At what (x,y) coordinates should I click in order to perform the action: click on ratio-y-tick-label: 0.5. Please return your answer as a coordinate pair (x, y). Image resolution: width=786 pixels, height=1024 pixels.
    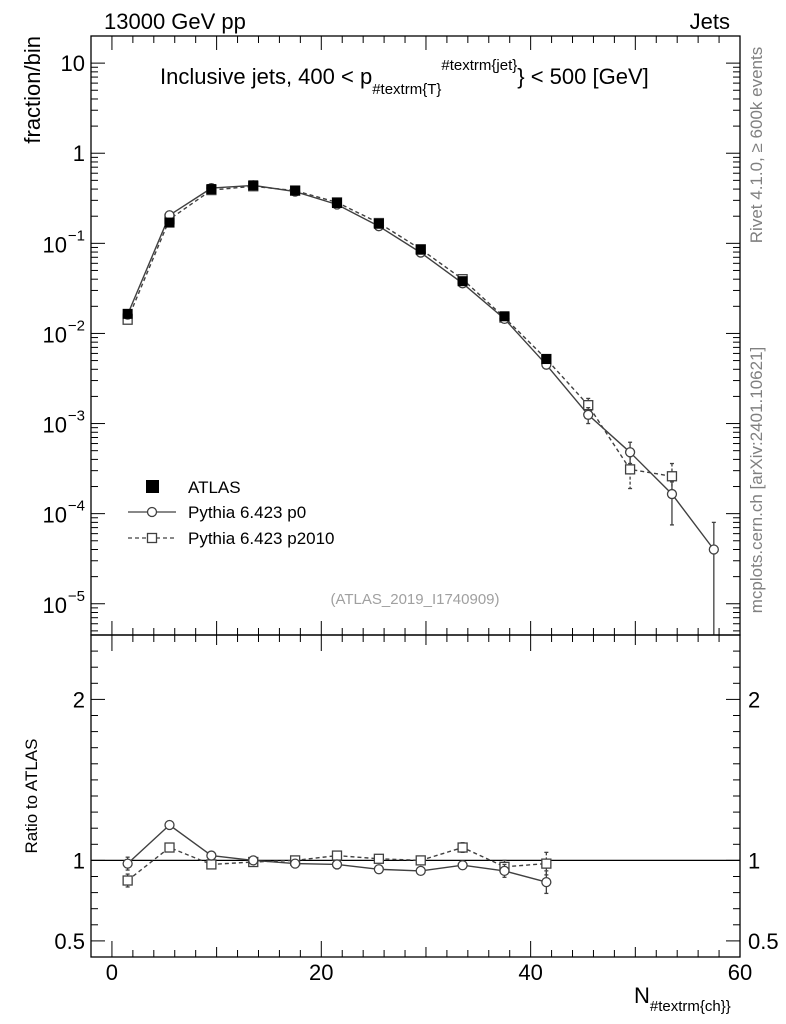
    Looking at the image, I should click on (69, 941).